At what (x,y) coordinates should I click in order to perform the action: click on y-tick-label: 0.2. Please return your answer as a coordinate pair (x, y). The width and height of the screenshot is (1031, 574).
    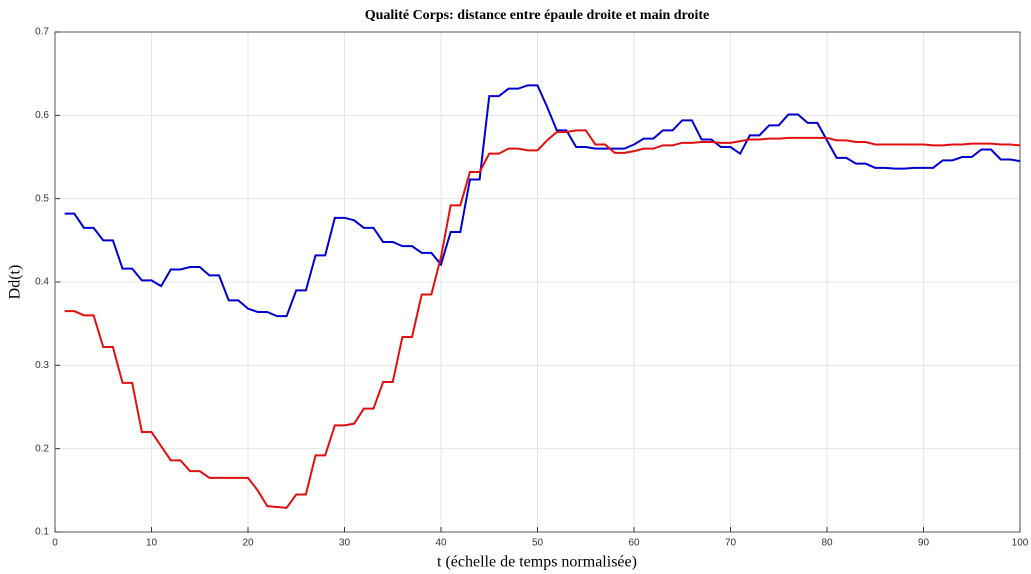
    Looking at the image, I should click on (42, 448).